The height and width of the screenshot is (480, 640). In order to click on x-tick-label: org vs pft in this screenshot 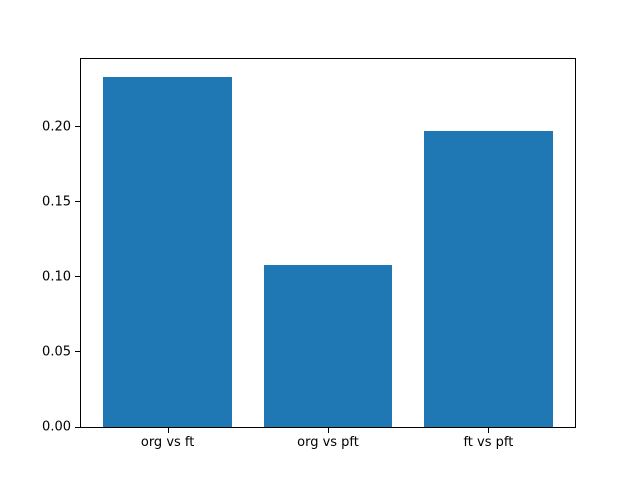, I will do `click(328, 442)`.